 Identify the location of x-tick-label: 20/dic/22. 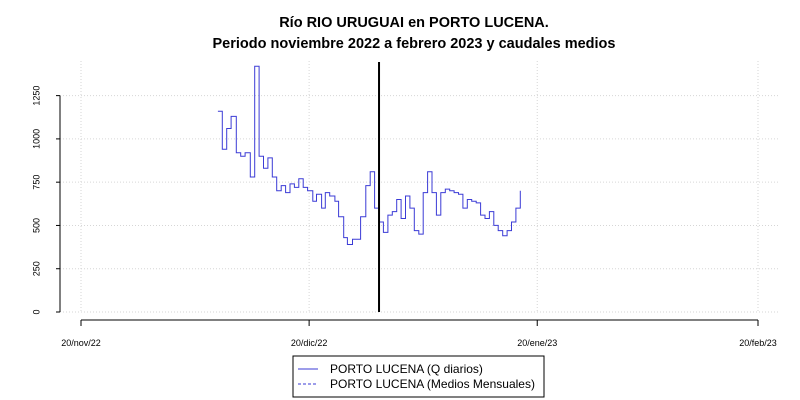
(309, 343).